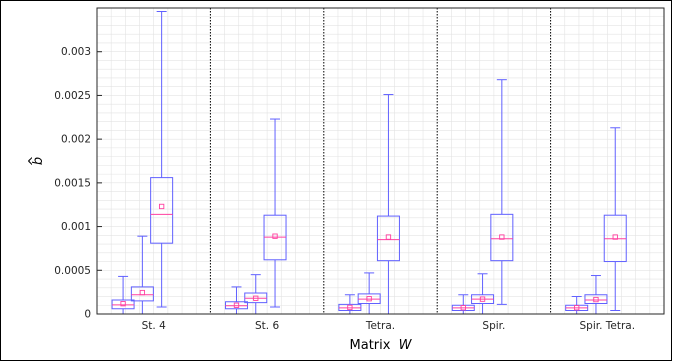 Image resolution: width=673 pixels, height=362 pixels. What do you see at coordinates (154, 326) in the screenshot?
I see `x-tick-label: St. 4` at bounding box center [154, 326].